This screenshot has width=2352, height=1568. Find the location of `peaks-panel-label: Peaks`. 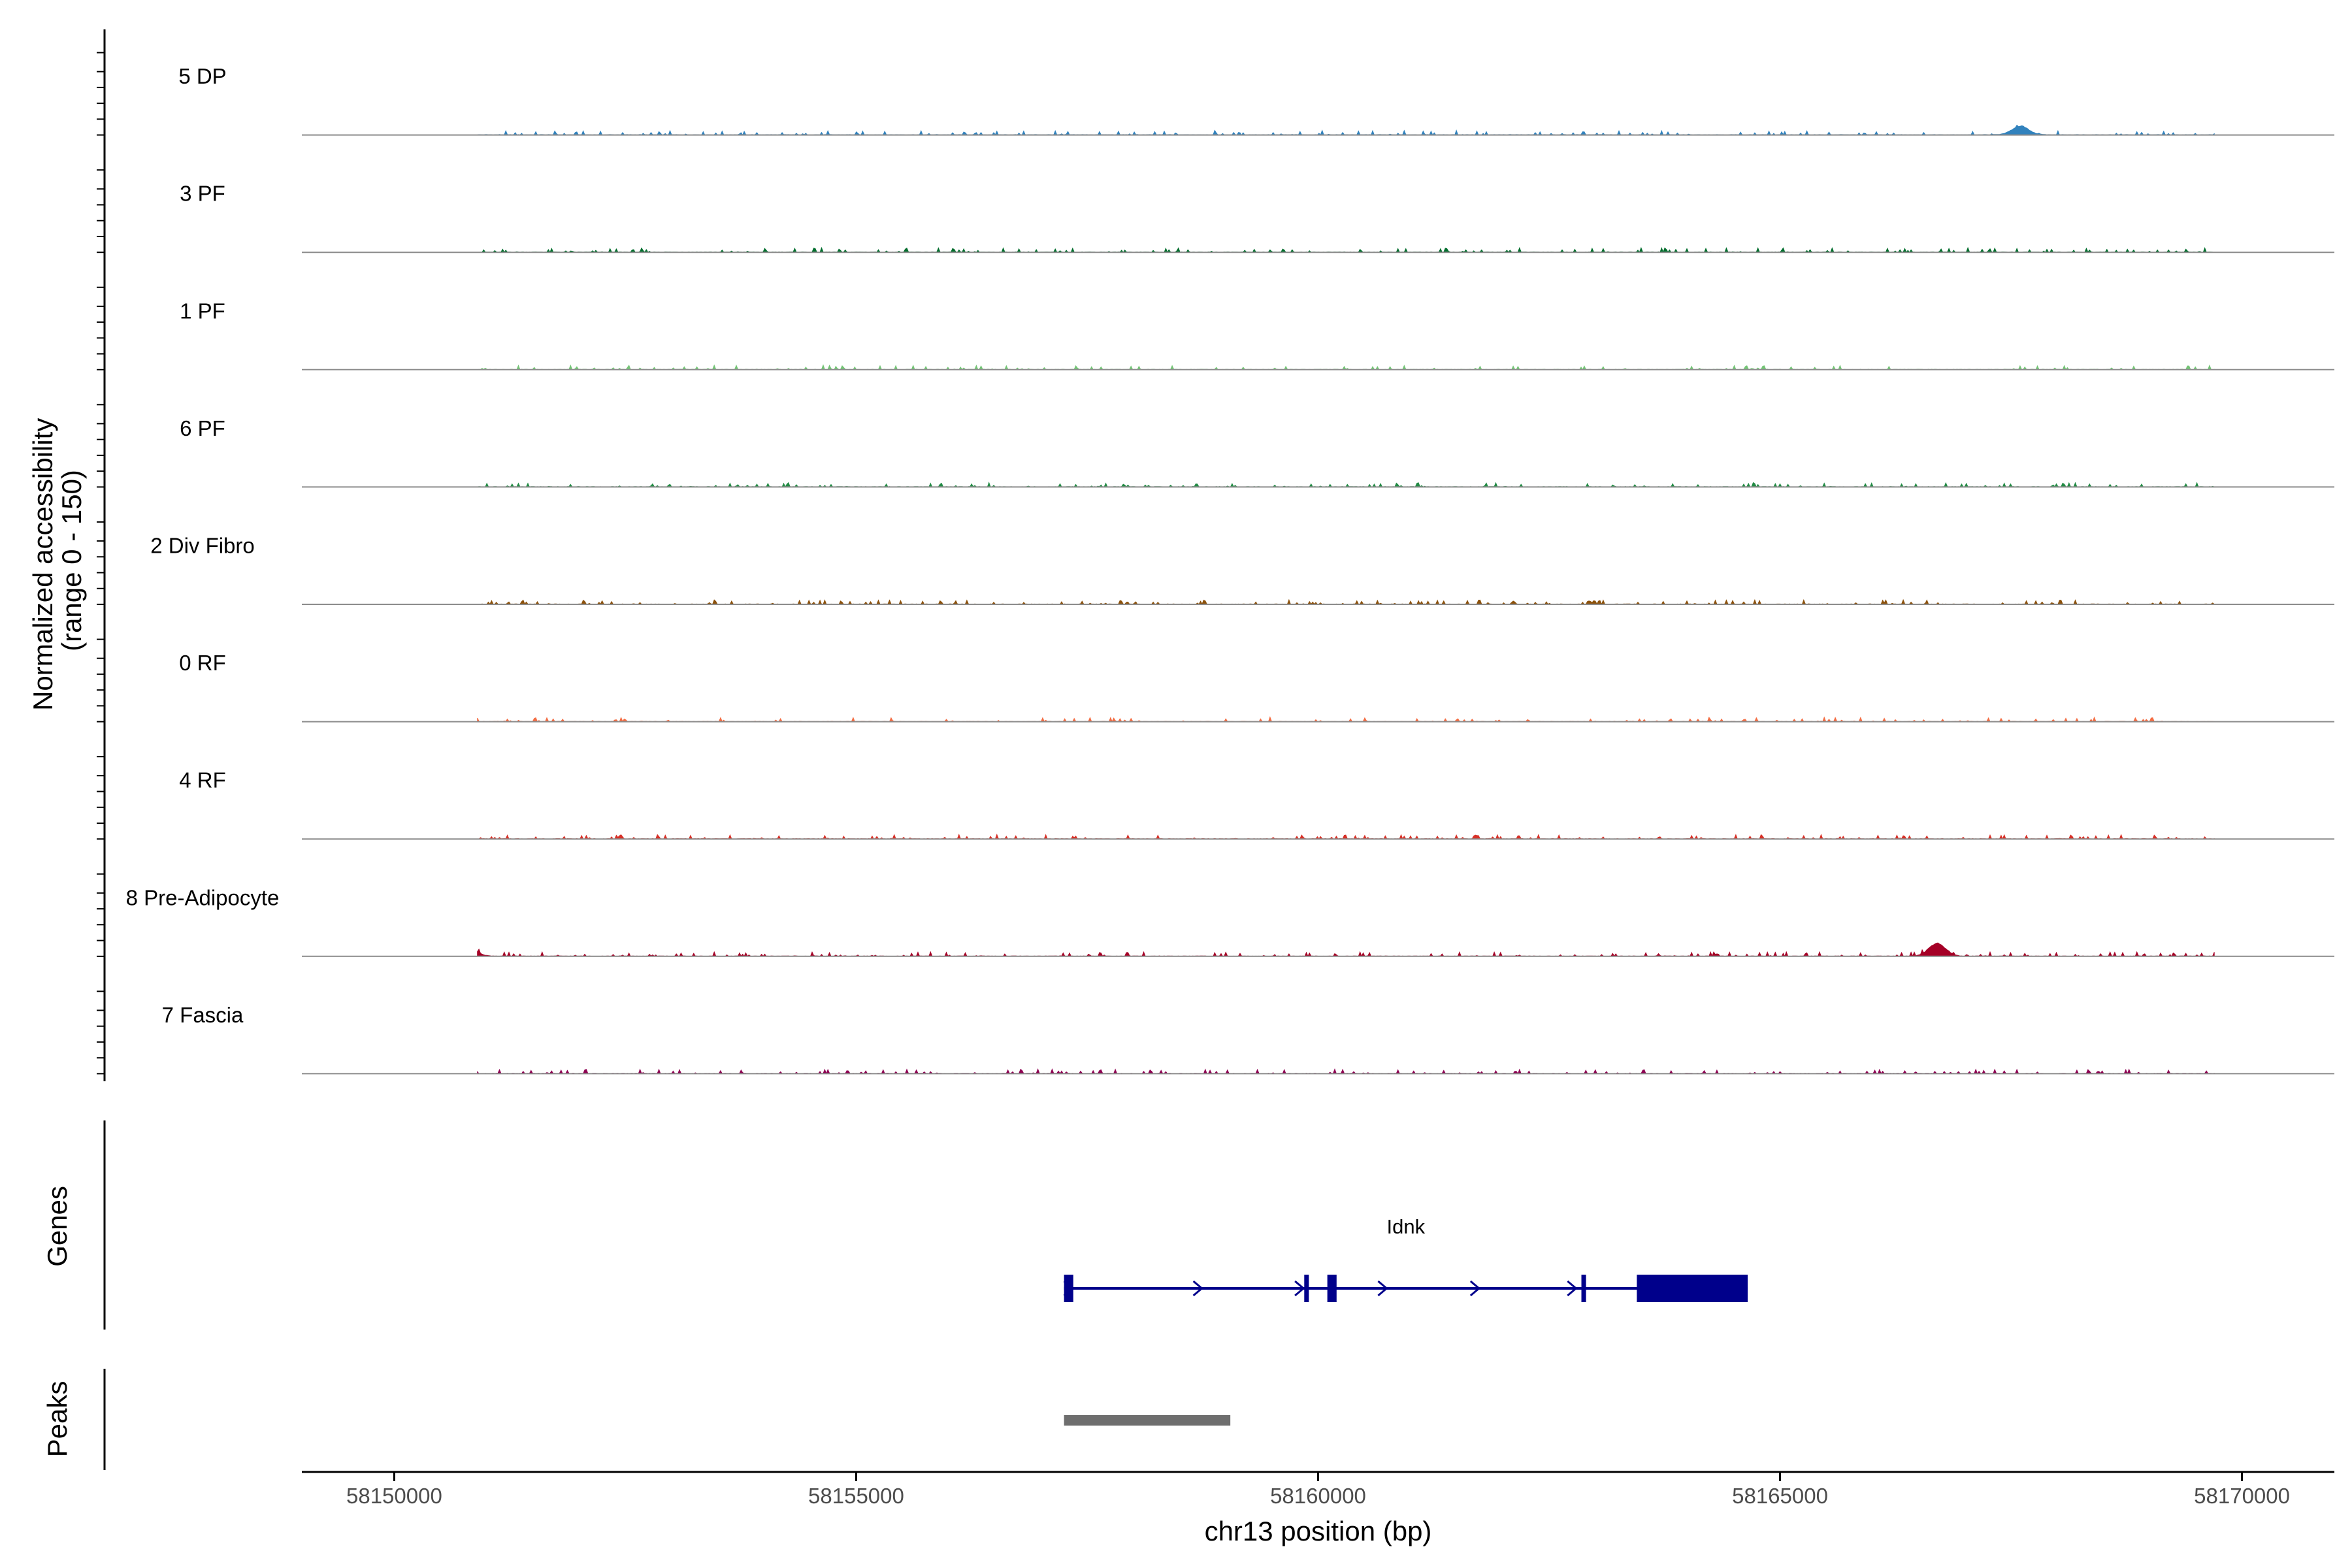

peaks-panel-label: Peaks is located at coordinates (57, 1419).